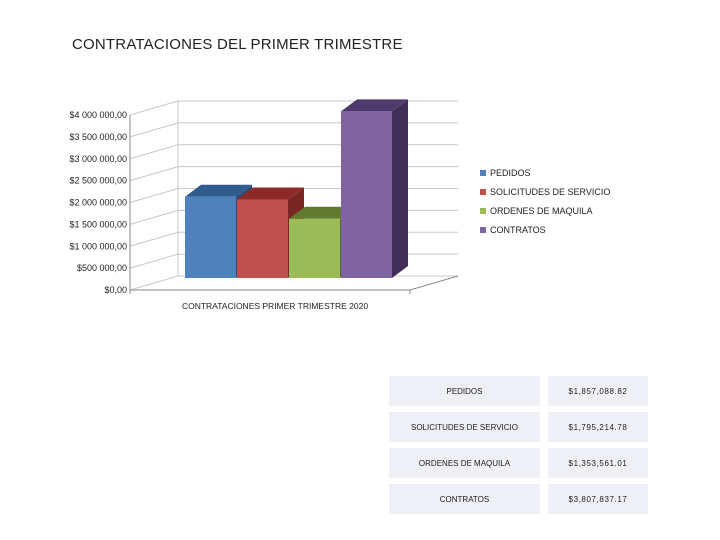  I want to click on legend-item: CONTRATOS, so click(545, 229).